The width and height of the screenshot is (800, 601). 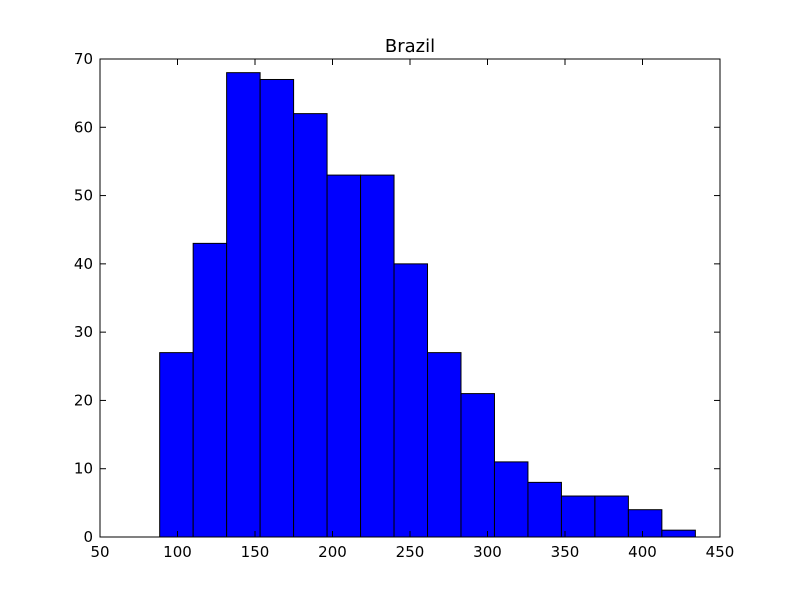 What do you see at coordinates (83, 59) in the screenshot?
I see `y-tick-label: 70` at bounding box center [83, 59].